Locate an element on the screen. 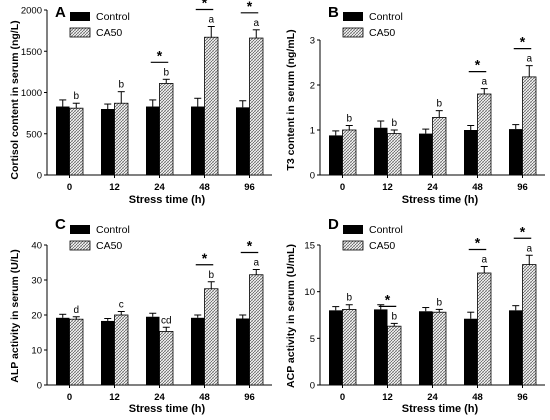  y-tick-label: 2000 is located at coordinates (31, 11).